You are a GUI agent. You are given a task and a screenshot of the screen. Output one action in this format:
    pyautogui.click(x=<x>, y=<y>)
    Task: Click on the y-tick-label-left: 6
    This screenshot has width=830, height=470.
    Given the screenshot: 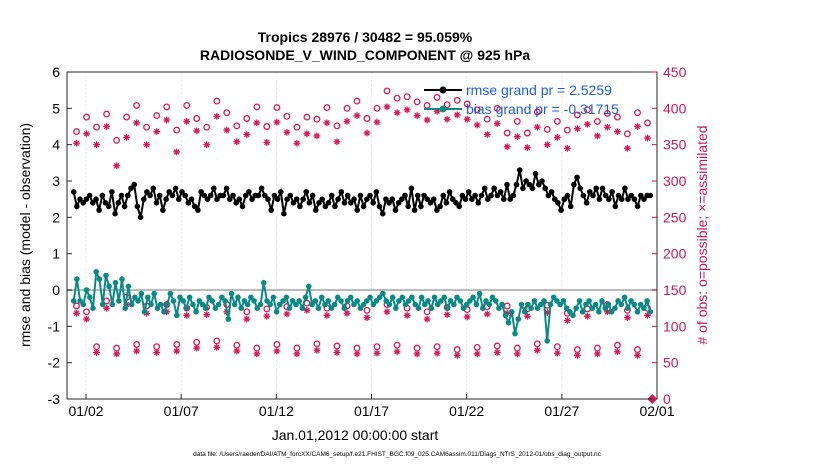 What is the action you would take?
    pyautogui.click(x=56, y=72)
    